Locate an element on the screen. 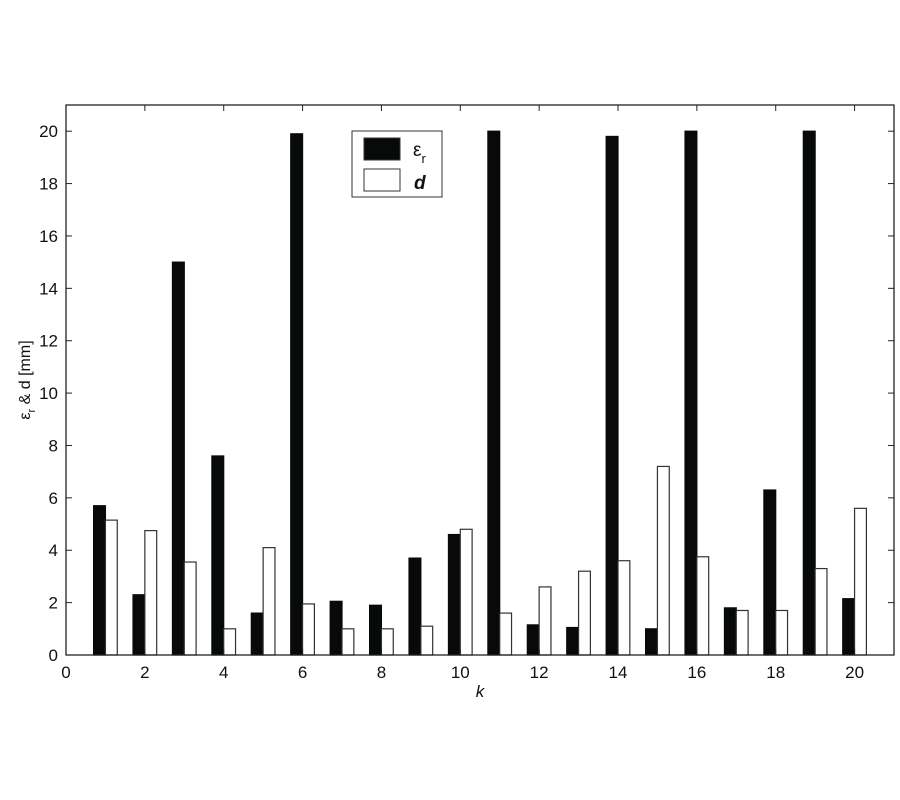 The image size is (900, 800). y-tick-label: 18 is located at coordinates (48, 184).